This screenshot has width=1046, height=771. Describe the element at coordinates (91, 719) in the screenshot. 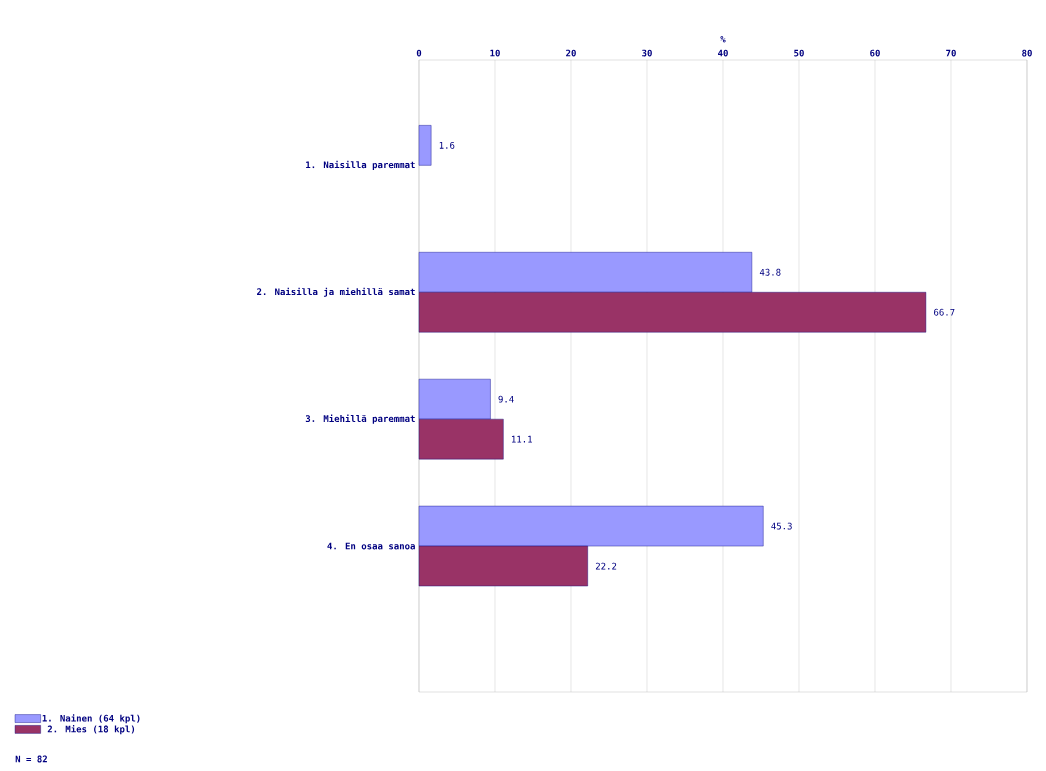

I see `legend-label: 1. Nainen (64 kpl)` at that location.